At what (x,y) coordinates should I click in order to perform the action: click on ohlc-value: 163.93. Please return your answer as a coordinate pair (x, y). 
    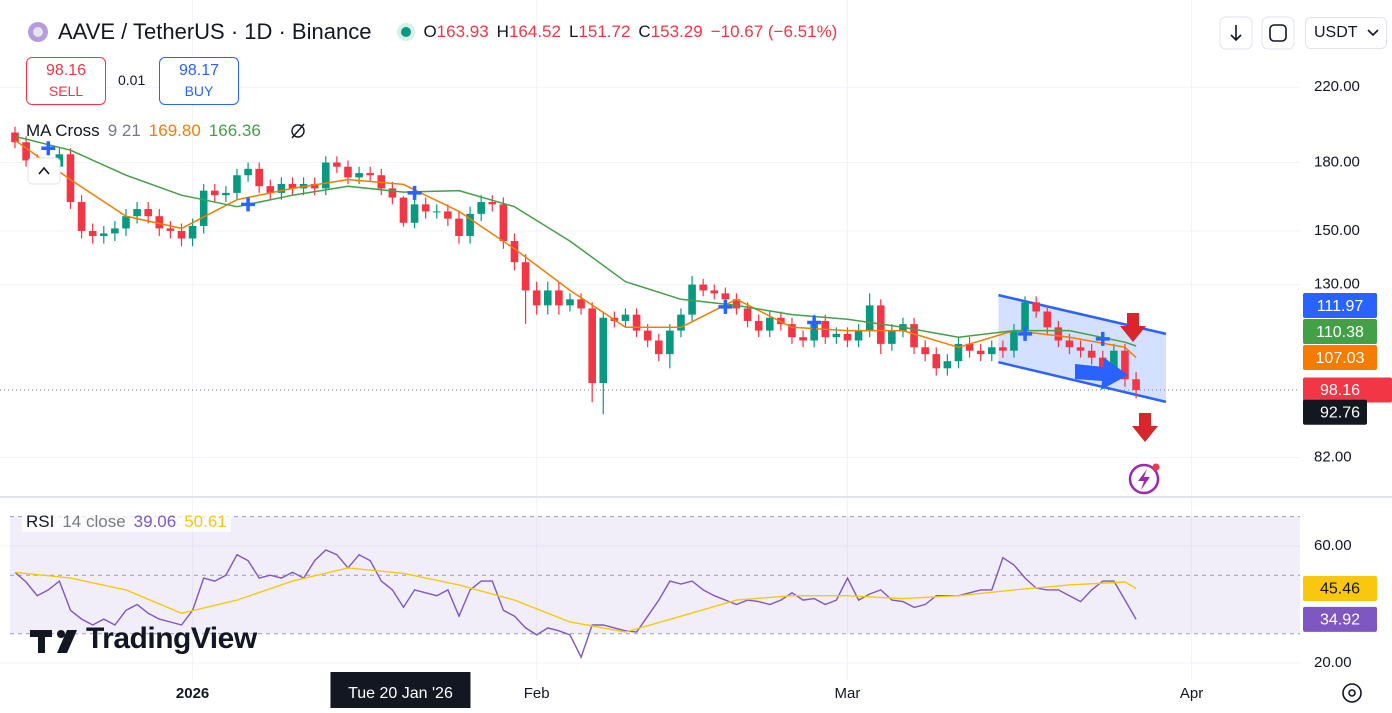
    Looking at the image, I should click on (462, 31).